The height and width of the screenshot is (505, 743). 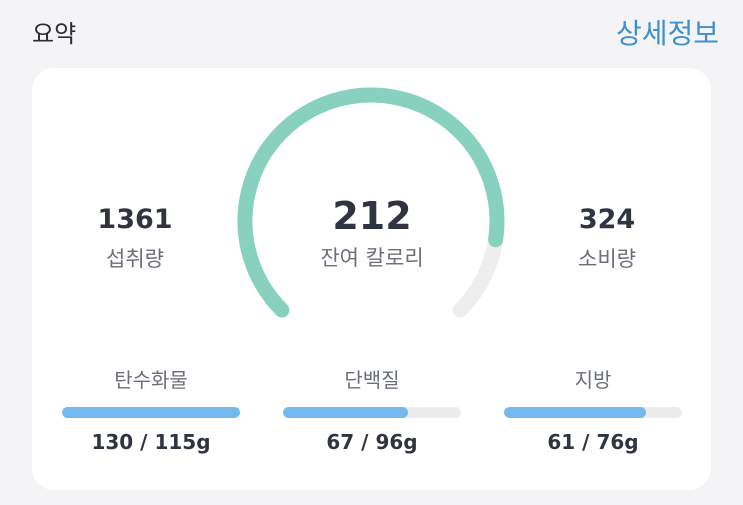 I want to click on details-link: 상세정보, so click(x=667, y=33).